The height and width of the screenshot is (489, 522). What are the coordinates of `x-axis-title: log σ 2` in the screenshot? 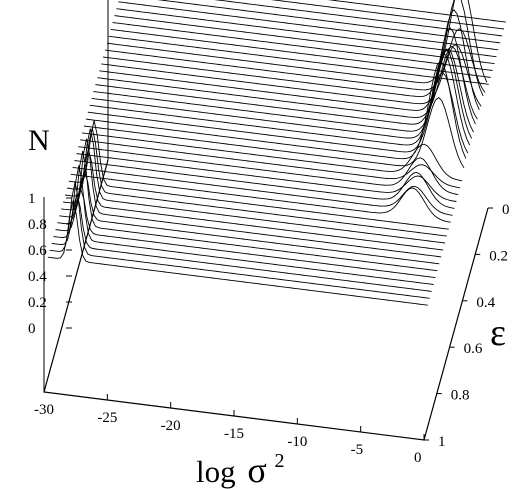 It's located at (240, 469).